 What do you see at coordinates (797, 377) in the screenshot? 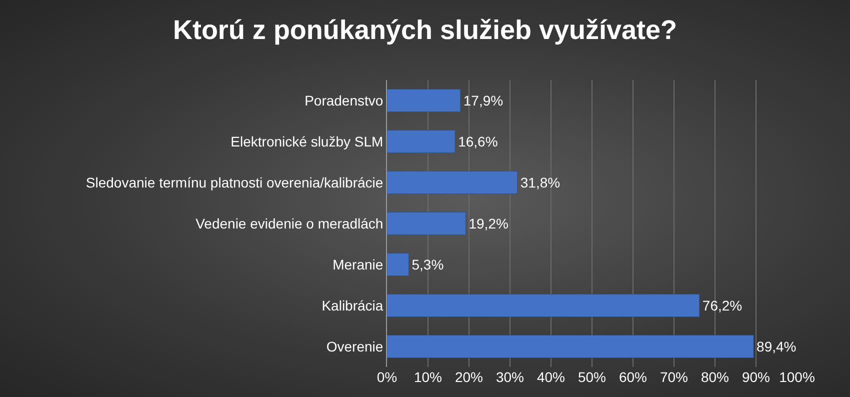
I see `x-tick-label: 100%` at bounding box center [797, 377].